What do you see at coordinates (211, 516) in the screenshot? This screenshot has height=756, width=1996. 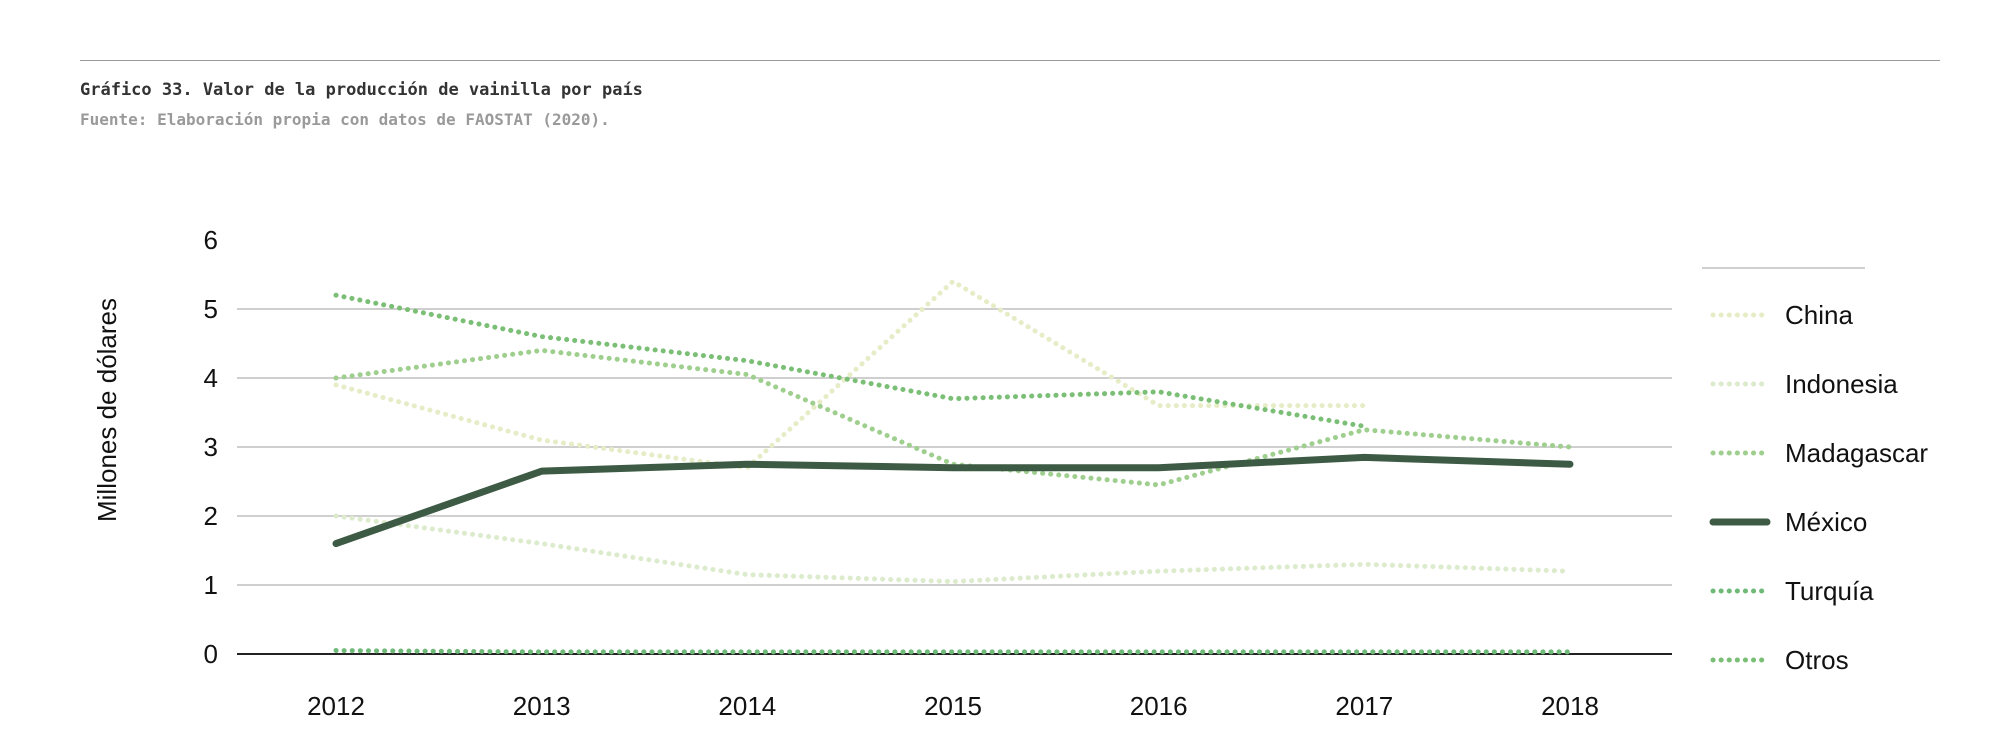 I see `y-tick-label: 2` at bounding box center [211, 516].